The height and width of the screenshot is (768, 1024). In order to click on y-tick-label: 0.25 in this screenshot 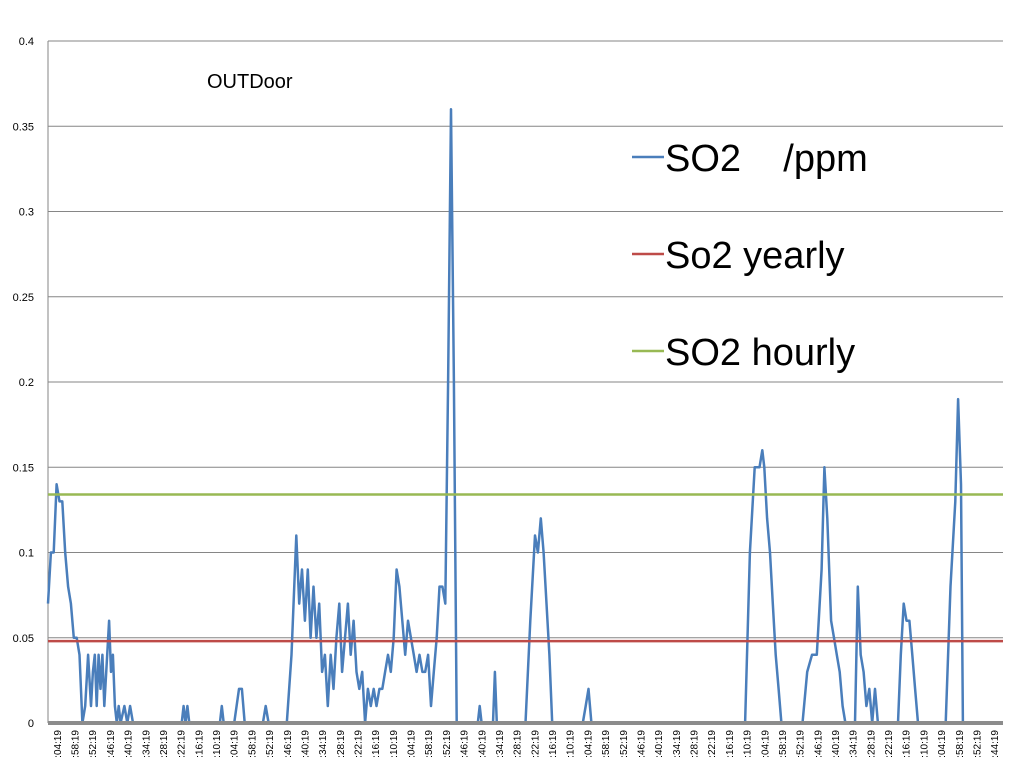, I will do `click(23, 298)`.